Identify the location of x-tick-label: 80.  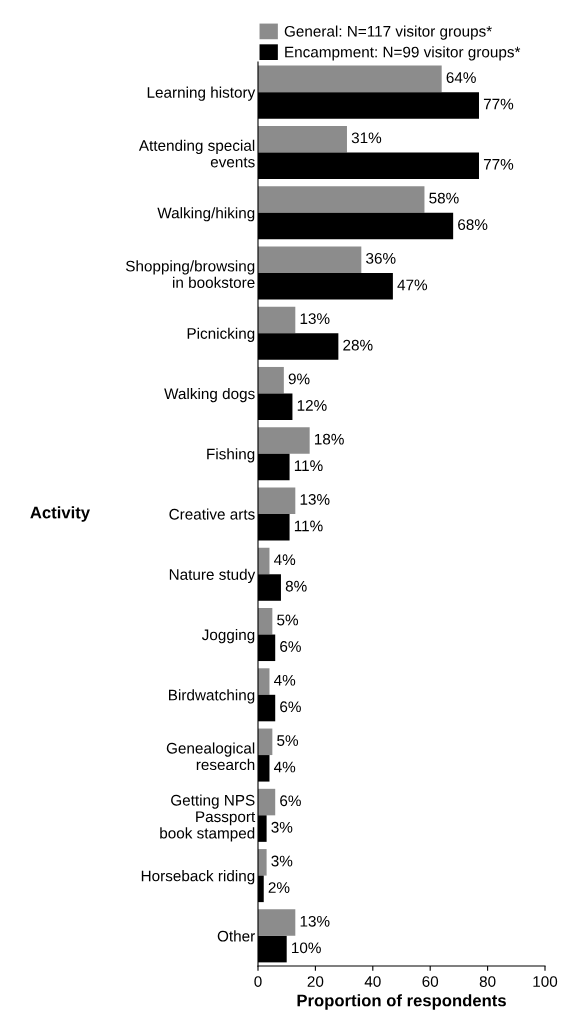
(487, 981).